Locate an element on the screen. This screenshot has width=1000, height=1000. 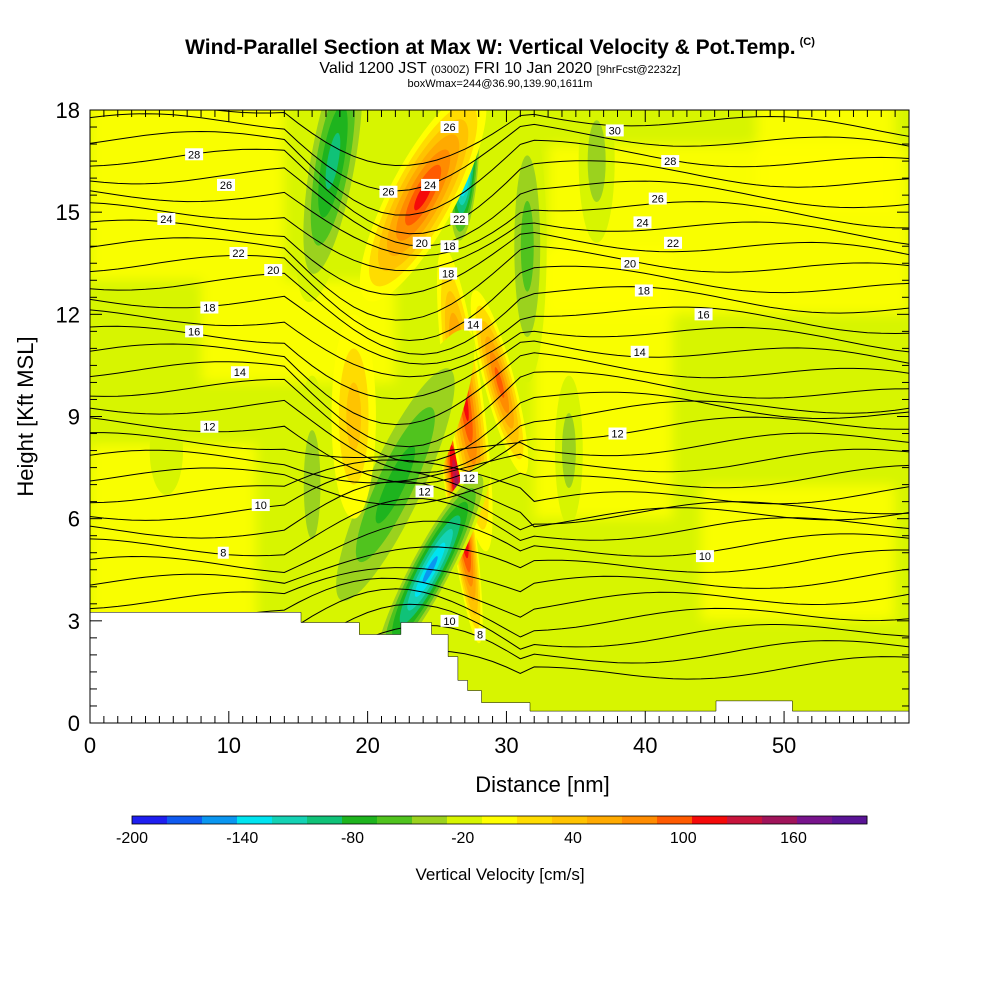
theta-label: 22 is located at coordinates (238, 254).